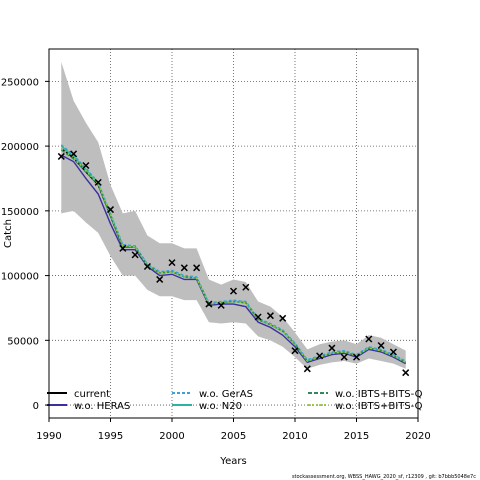 This screenshot has width=480, height=480. I want to click on legend-label: w.o. GerAS, so click(226, 394).